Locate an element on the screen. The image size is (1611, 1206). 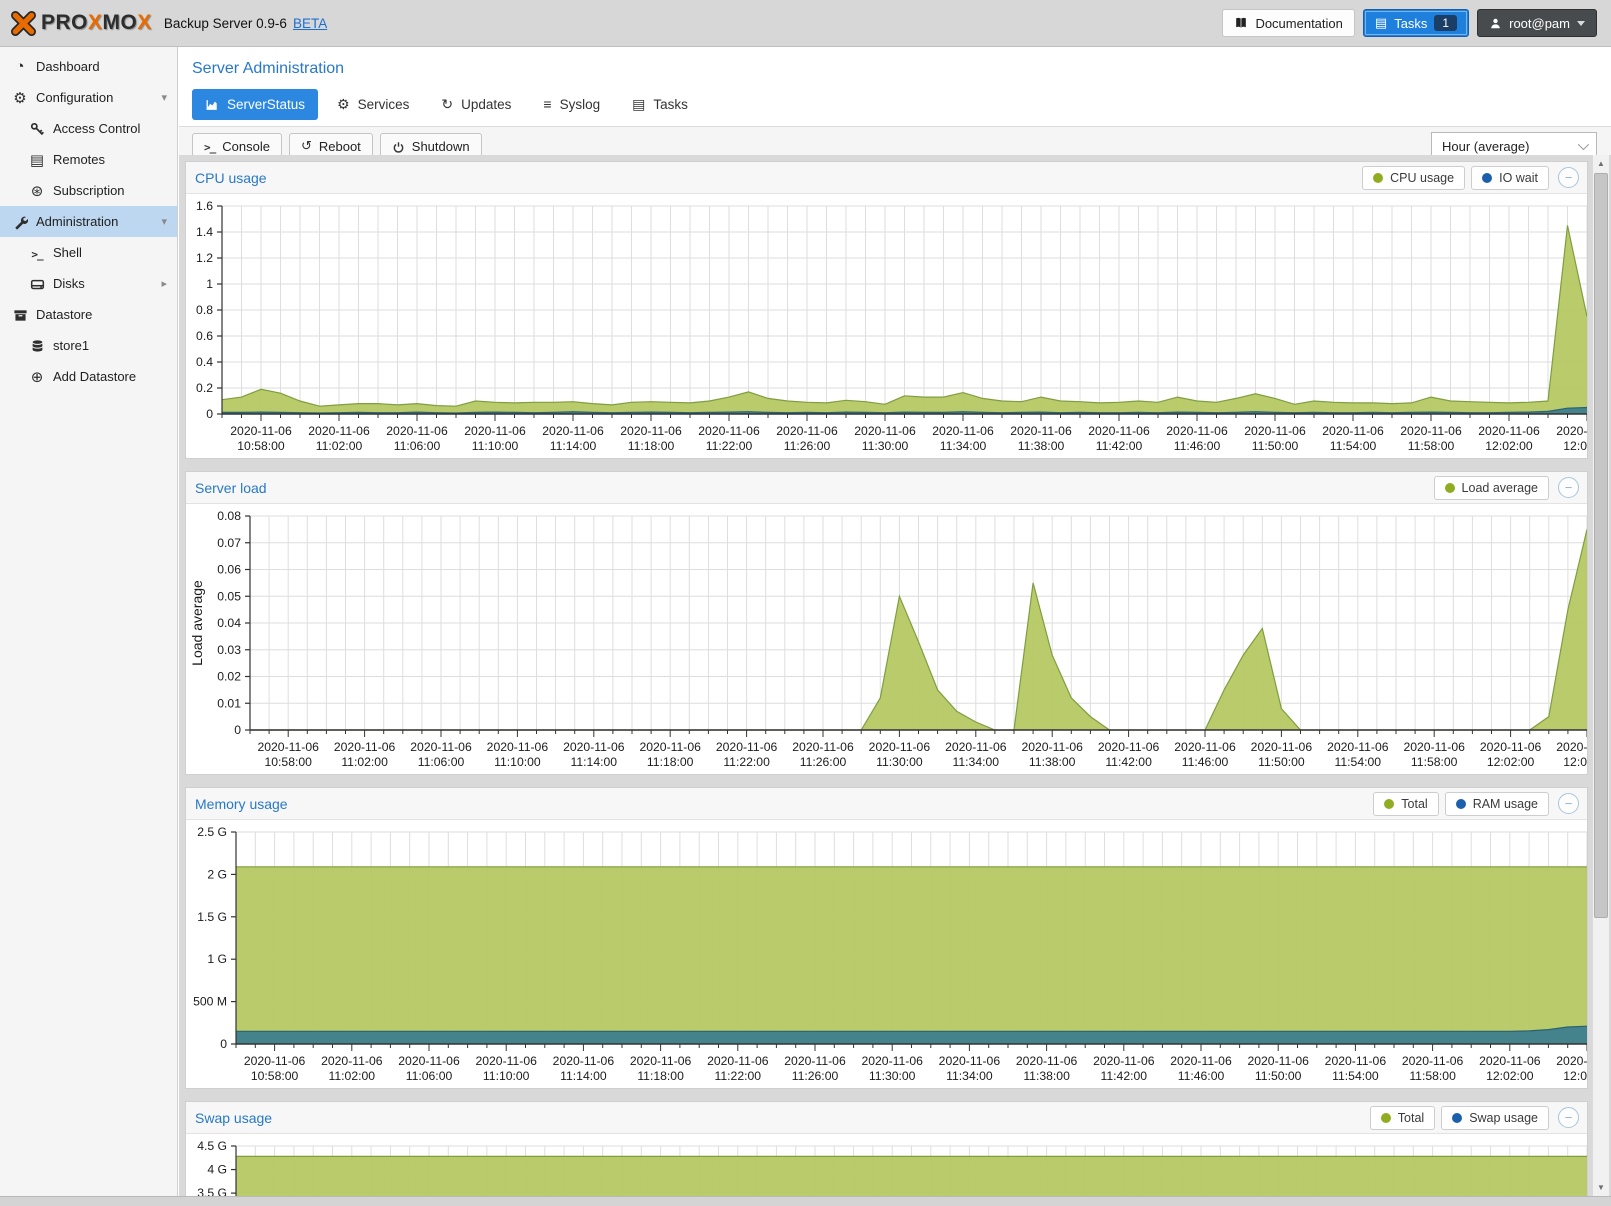
svg-text: 0.08 is located at coordinates (229, 516).